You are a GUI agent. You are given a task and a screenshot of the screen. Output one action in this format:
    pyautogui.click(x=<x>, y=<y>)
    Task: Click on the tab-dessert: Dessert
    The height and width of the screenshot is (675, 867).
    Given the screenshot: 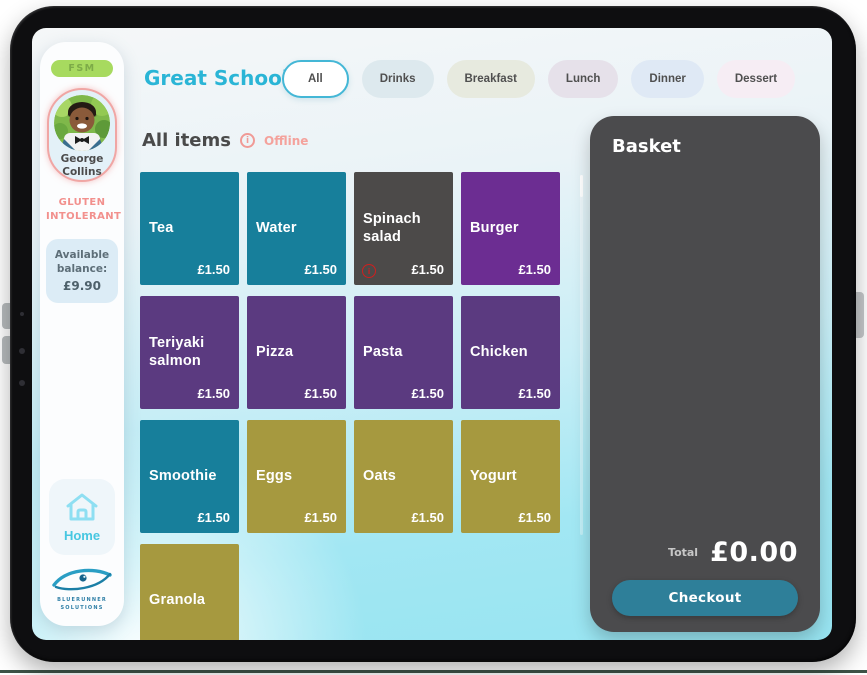 What is the action you would take?
    pyautogui.click(x=756, y=79)
    